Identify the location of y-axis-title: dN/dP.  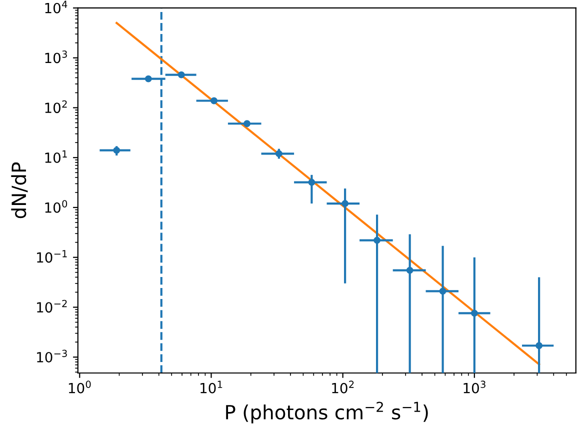
(19, 190).